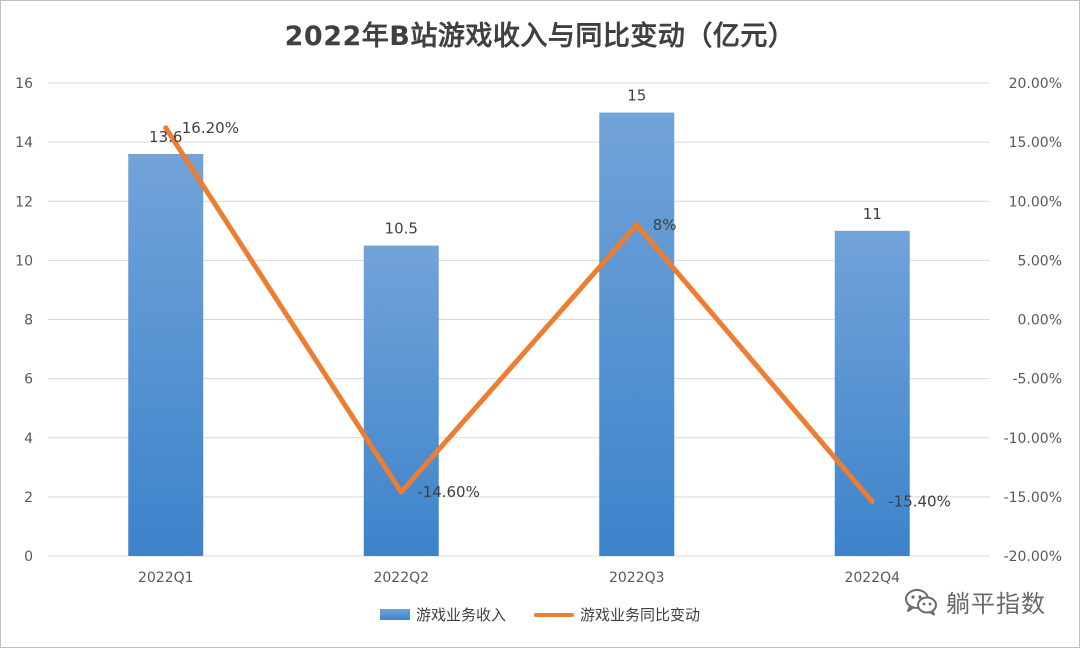 The height and width of the screenshot is (648, 1080). Describe the element at coordinates (637, 225) in the screenshot. I see `yoy-point-2022Q3` at that location.